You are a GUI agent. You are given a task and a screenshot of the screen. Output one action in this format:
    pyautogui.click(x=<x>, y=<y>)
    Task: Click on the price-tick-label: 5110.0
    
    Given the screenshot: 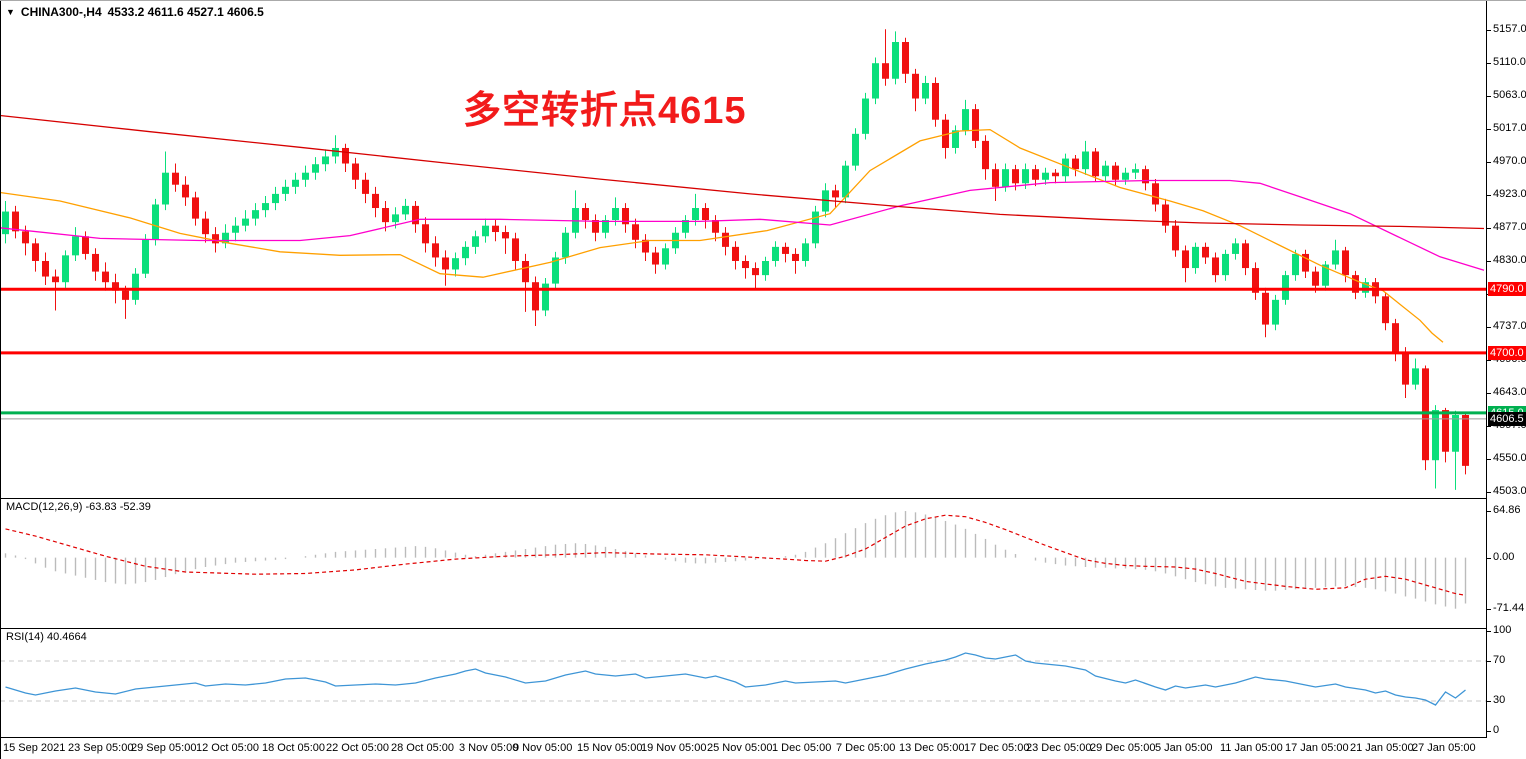 What is the action you would take?
    pyautogui.click(x=1509, y=62)
    